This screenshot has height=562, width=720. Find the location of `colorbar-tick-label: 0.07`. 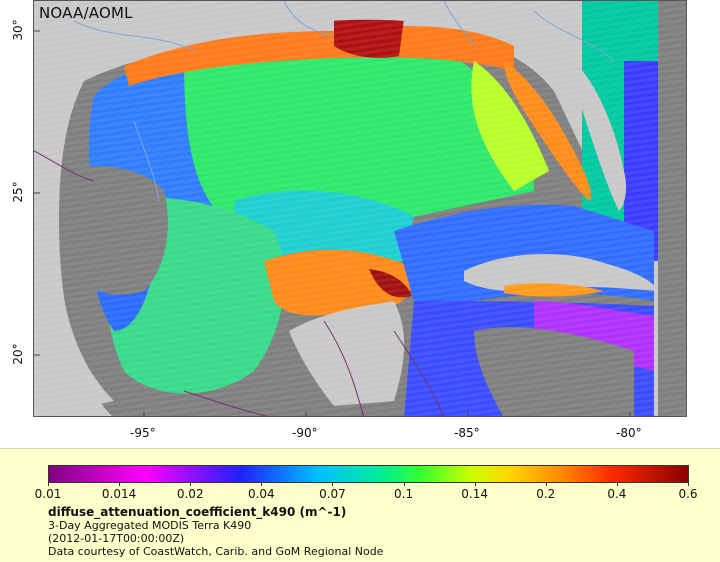

colorbar-tick-label: 0.07 is located at coordinates (332, 494).